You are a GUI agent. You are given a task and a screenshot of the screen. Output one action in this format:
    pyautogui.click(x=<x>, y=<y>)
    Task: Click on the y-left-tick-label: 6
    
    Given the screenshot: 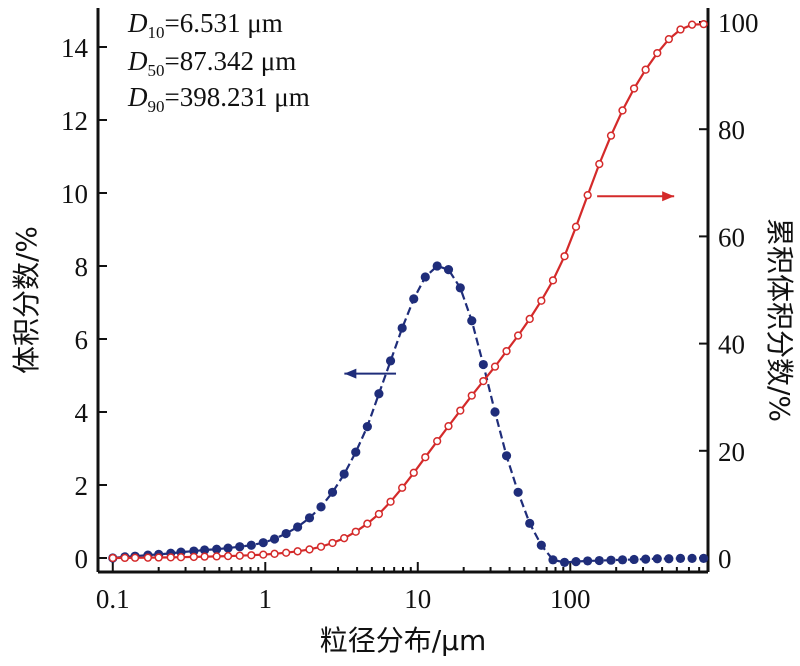 What is the action you would take?
    pyautogui.click(x=82, y=340)
    